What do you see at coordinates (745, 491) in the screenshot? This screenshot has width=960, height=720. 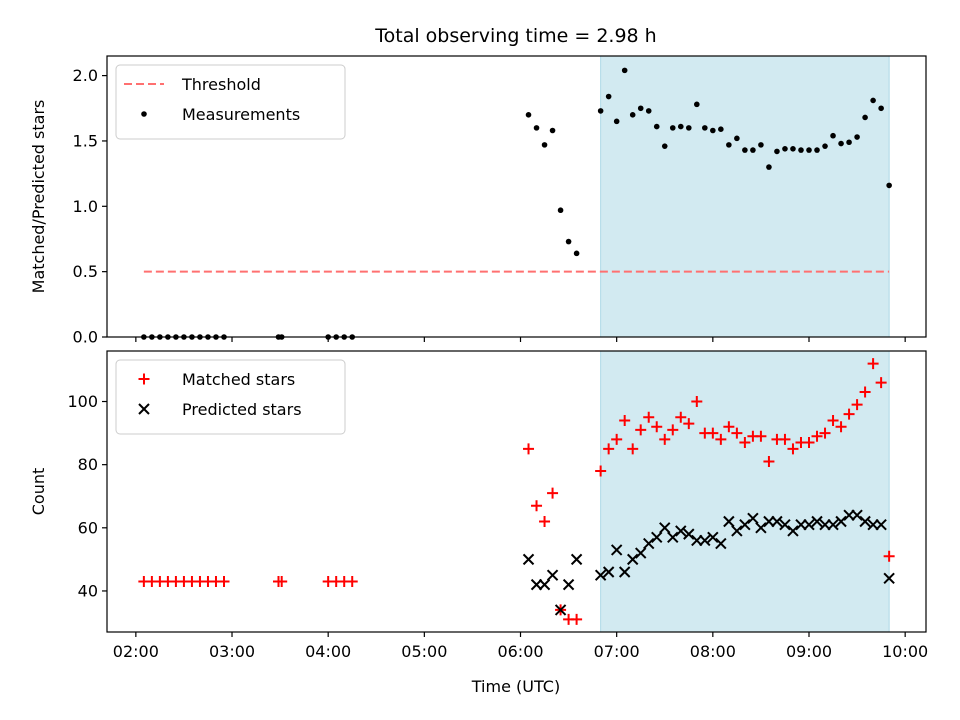 I see `observing-window-shade` at bounding box center [745, 491].